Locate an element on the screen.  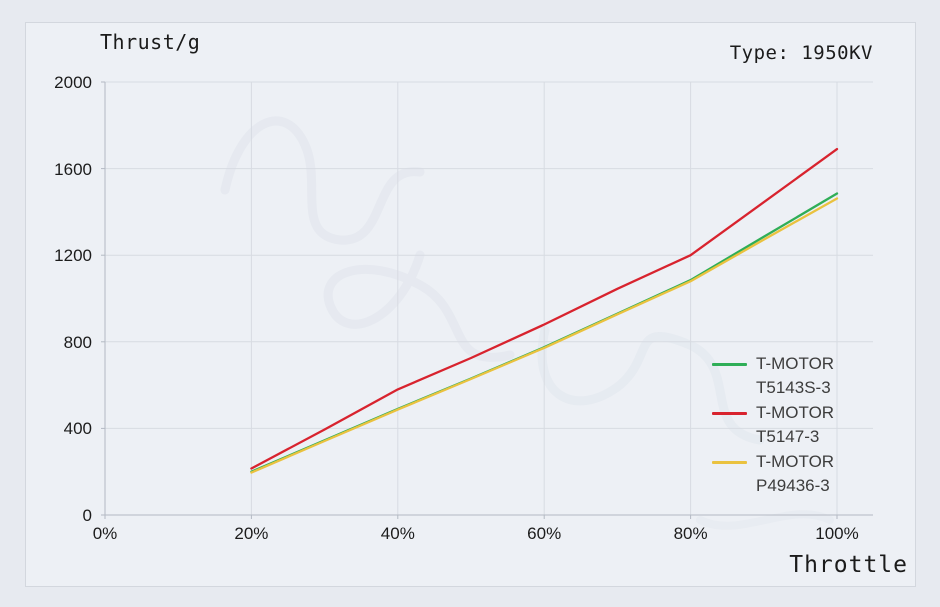
y-tick-label: 800 is located at coordinates (77, 342).